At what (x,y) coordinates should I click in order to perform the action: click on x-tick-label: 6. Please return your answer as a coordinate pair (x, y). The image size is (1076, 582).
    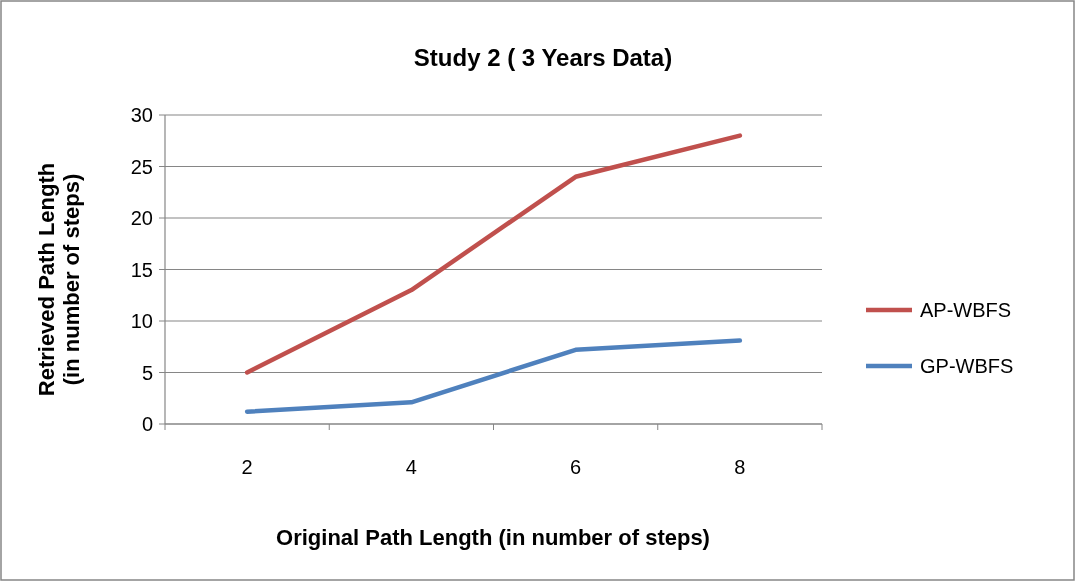
    Looking at the image, I should click on (576, 467).